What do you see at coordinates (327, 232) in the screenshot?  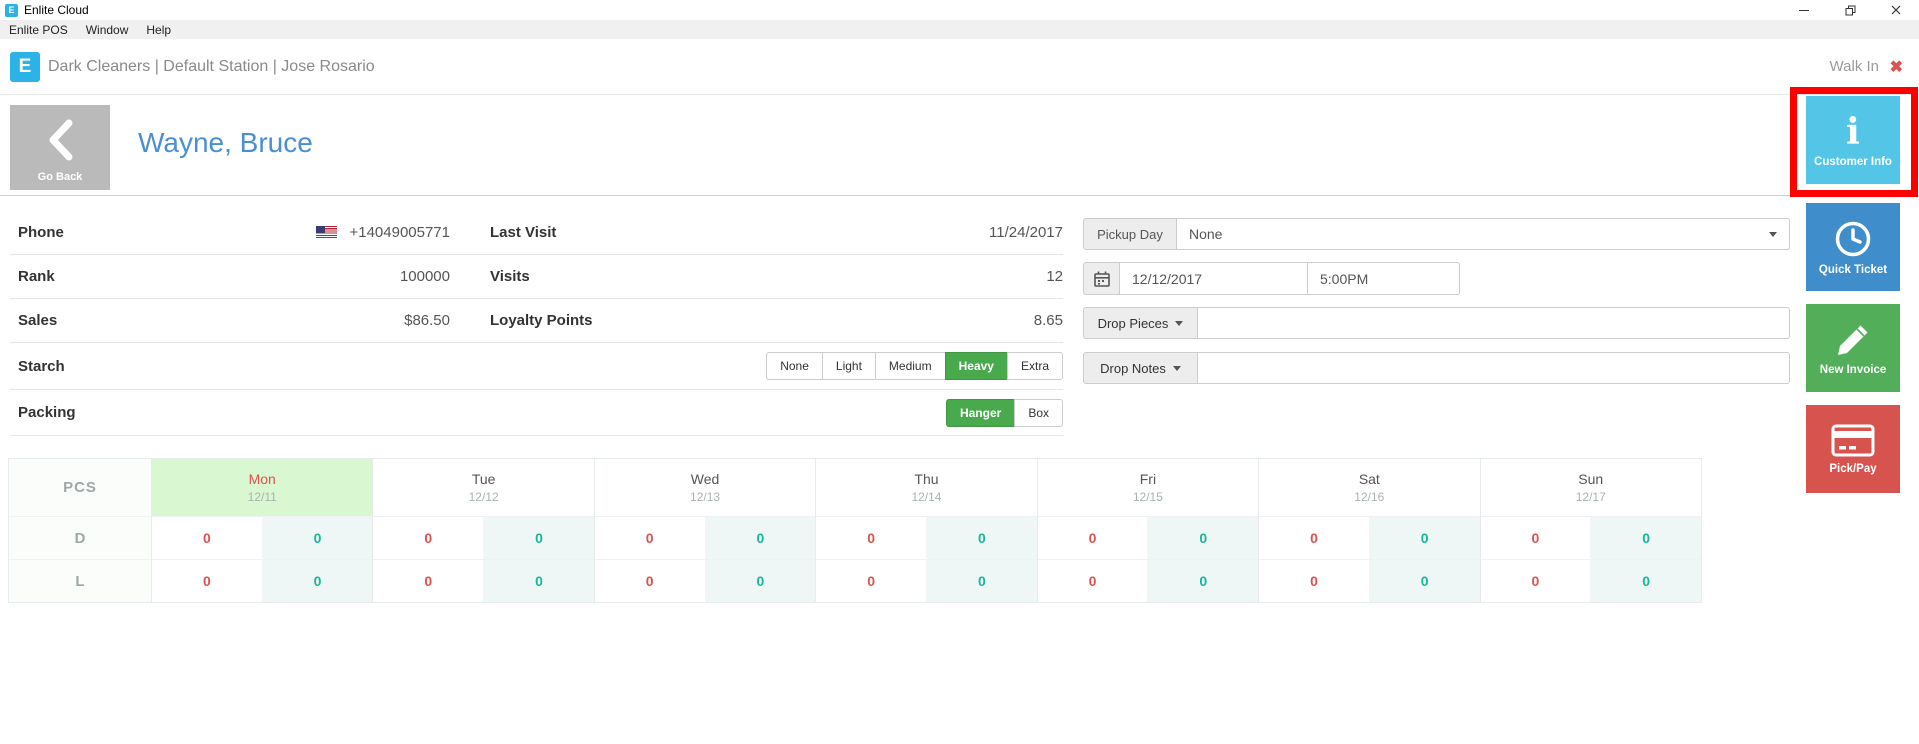 I see `us-flag-icon` at bounding box center [327, 232].